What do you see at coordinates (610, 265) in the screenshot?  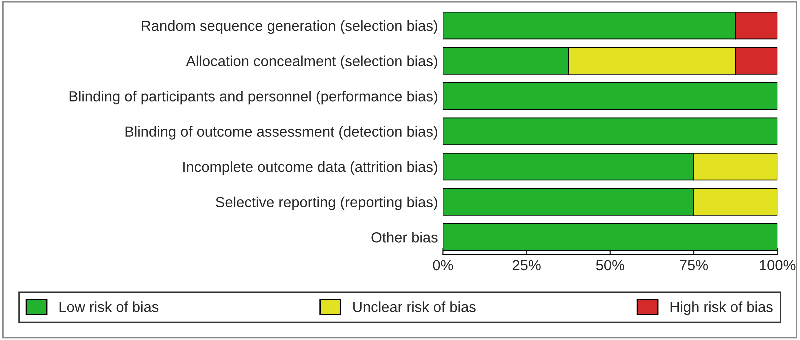 I see `x-tick-label: 50%` at bounding box center [610, 265].